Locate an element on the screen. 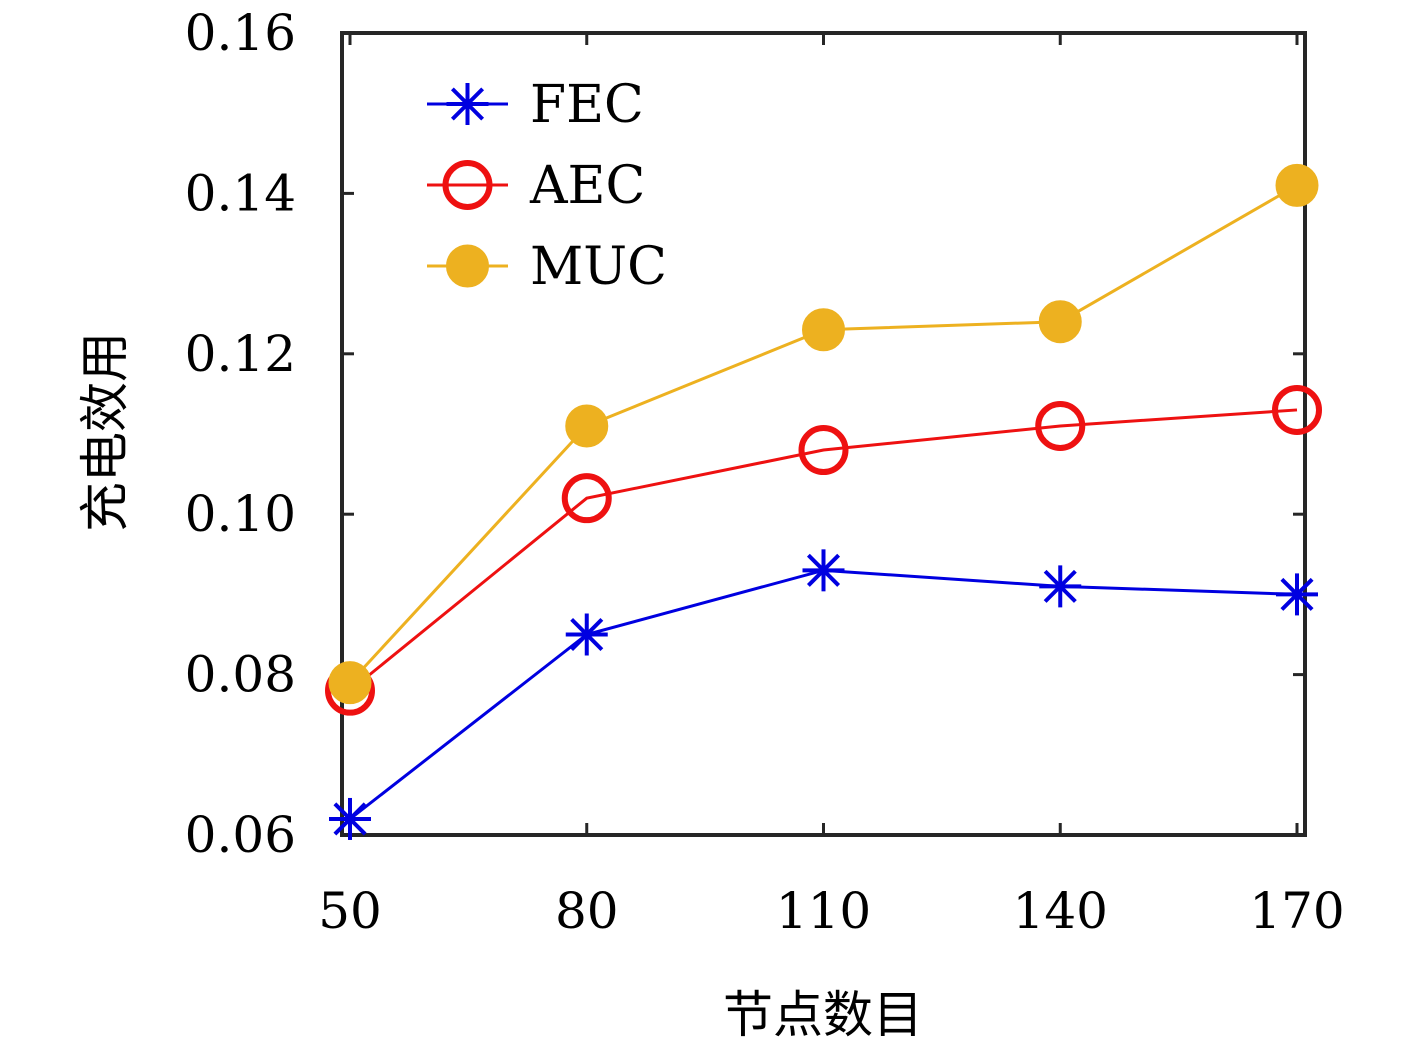 This screenshot has width=1417, height=1051. legend-item-fec: FEC is located at coordinates (535, 105).